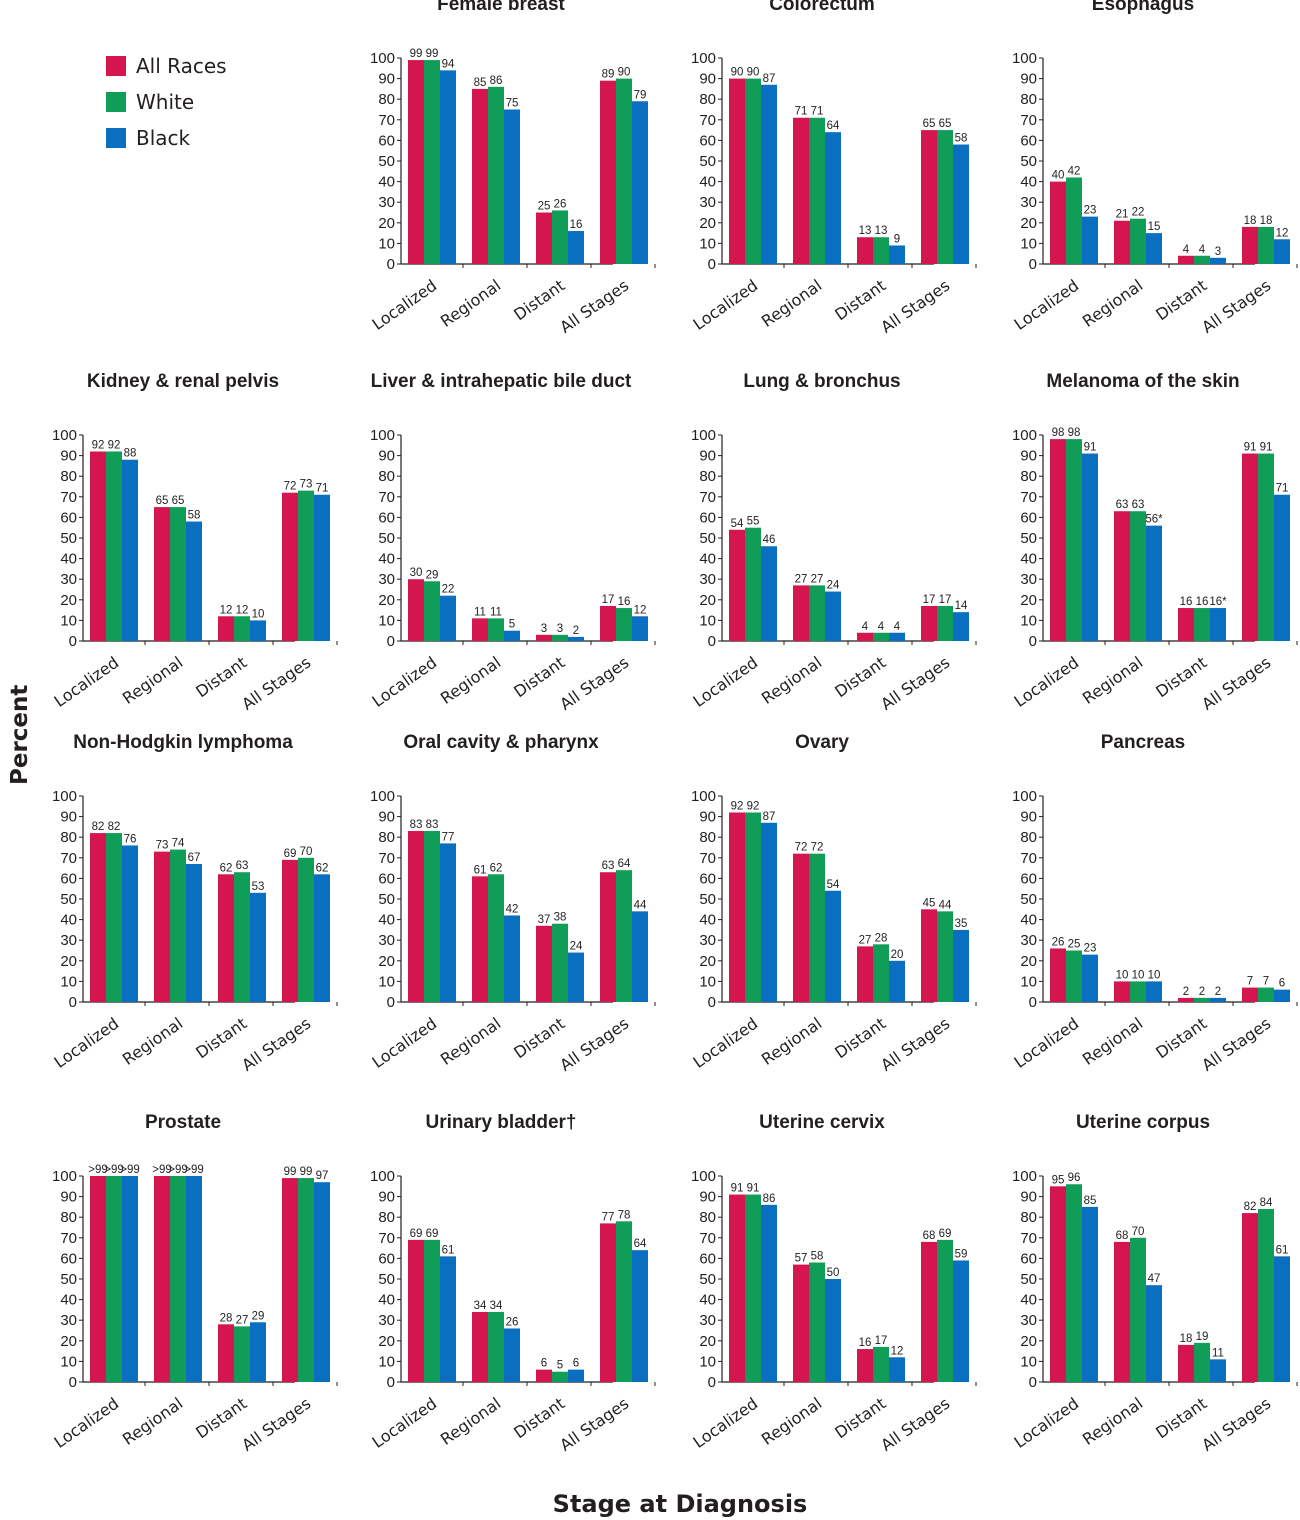  Describe the element at coordinates (544, 920) in the screenshot. I see `data-label: 37` at that location.